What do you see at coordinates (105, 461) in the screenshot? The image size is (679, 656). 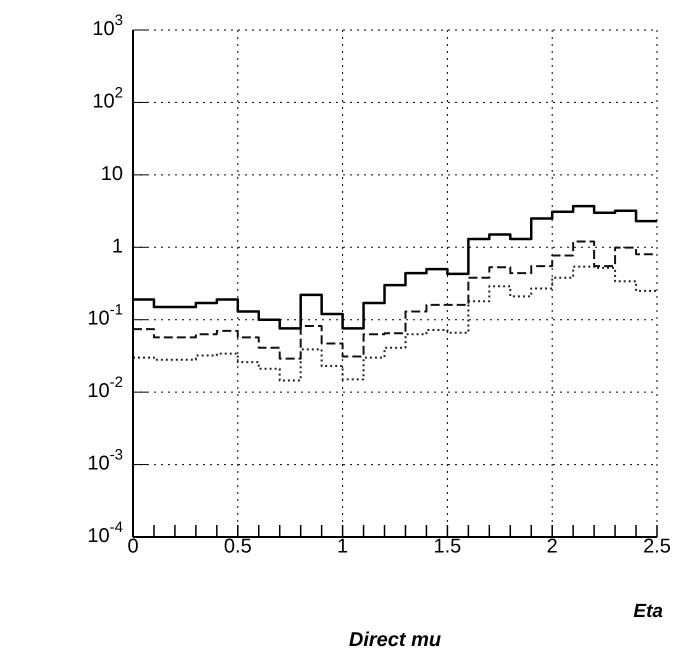 I see `y-tick-label: 10$^{-3}$` at bounding box center [105, 461].